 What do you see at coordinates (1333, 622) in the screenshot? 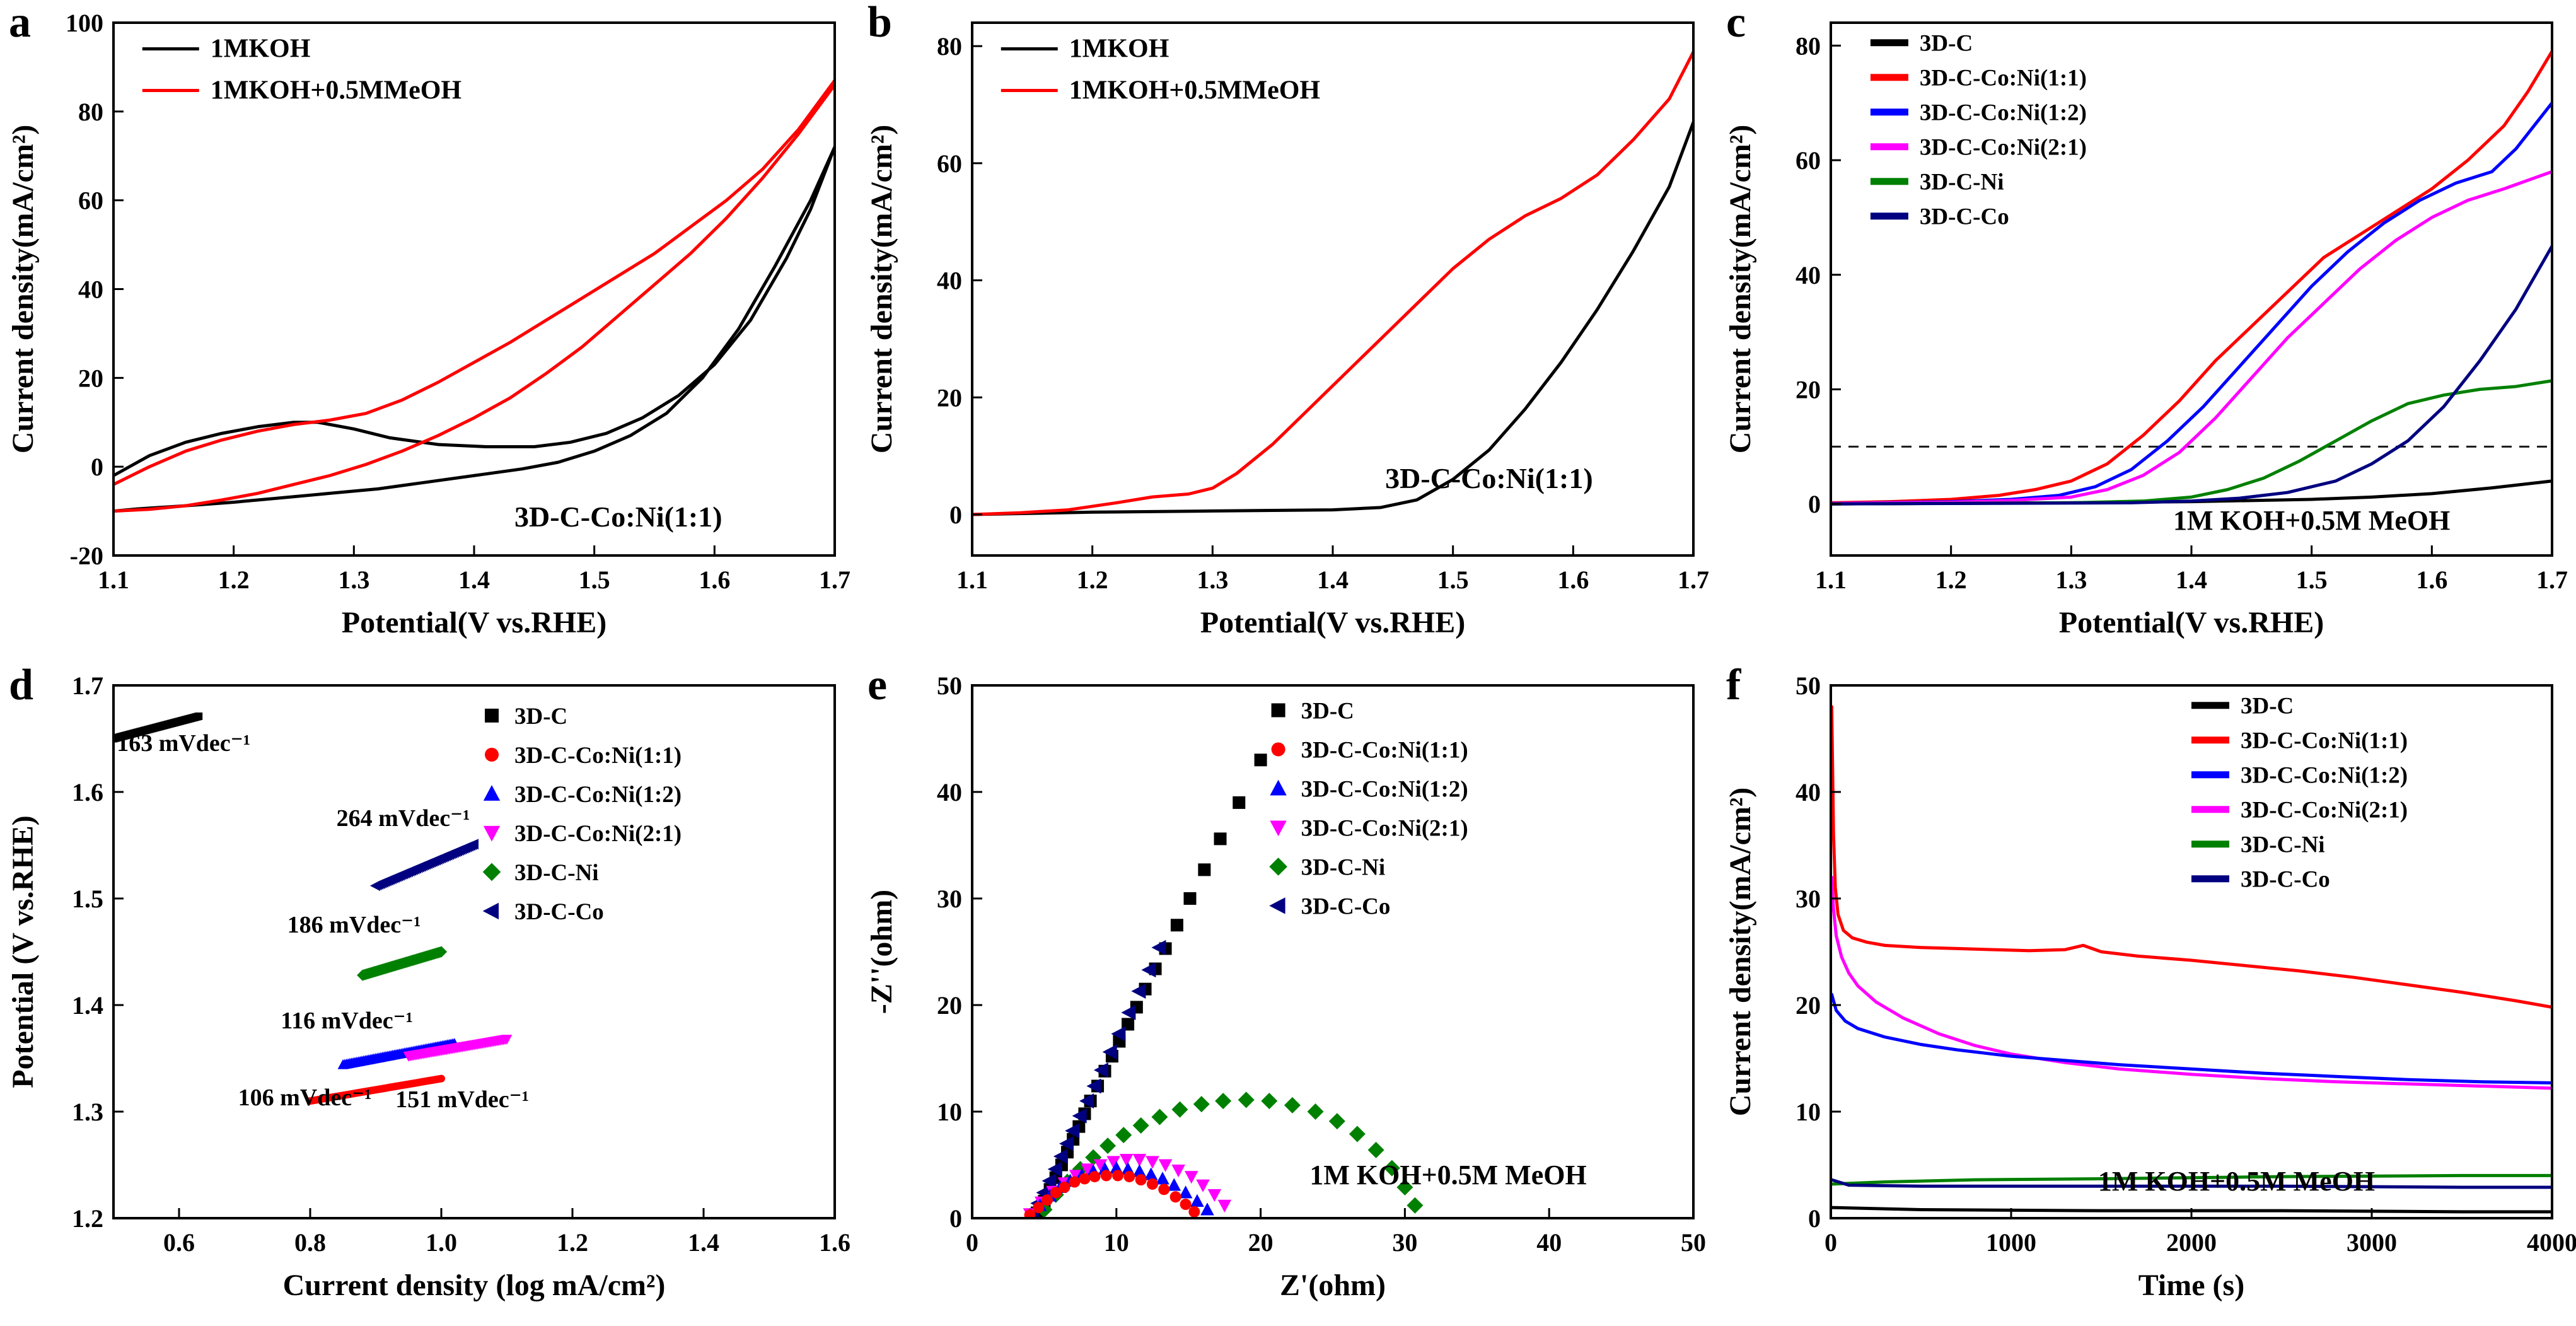
I see `svg-text: Potential(V vs.RHE)` at bounding box center [1333, 622].